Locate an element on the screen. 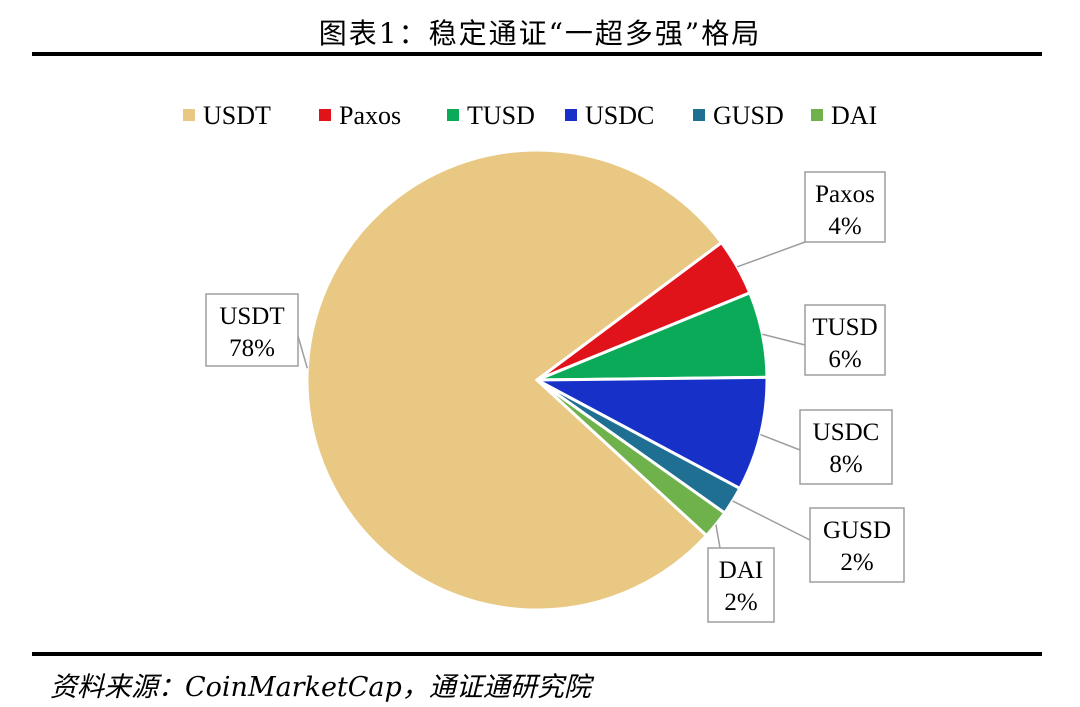 This screenshot has width=1080, height=707. leader-line-usdc is located at coordinates (780, 442).